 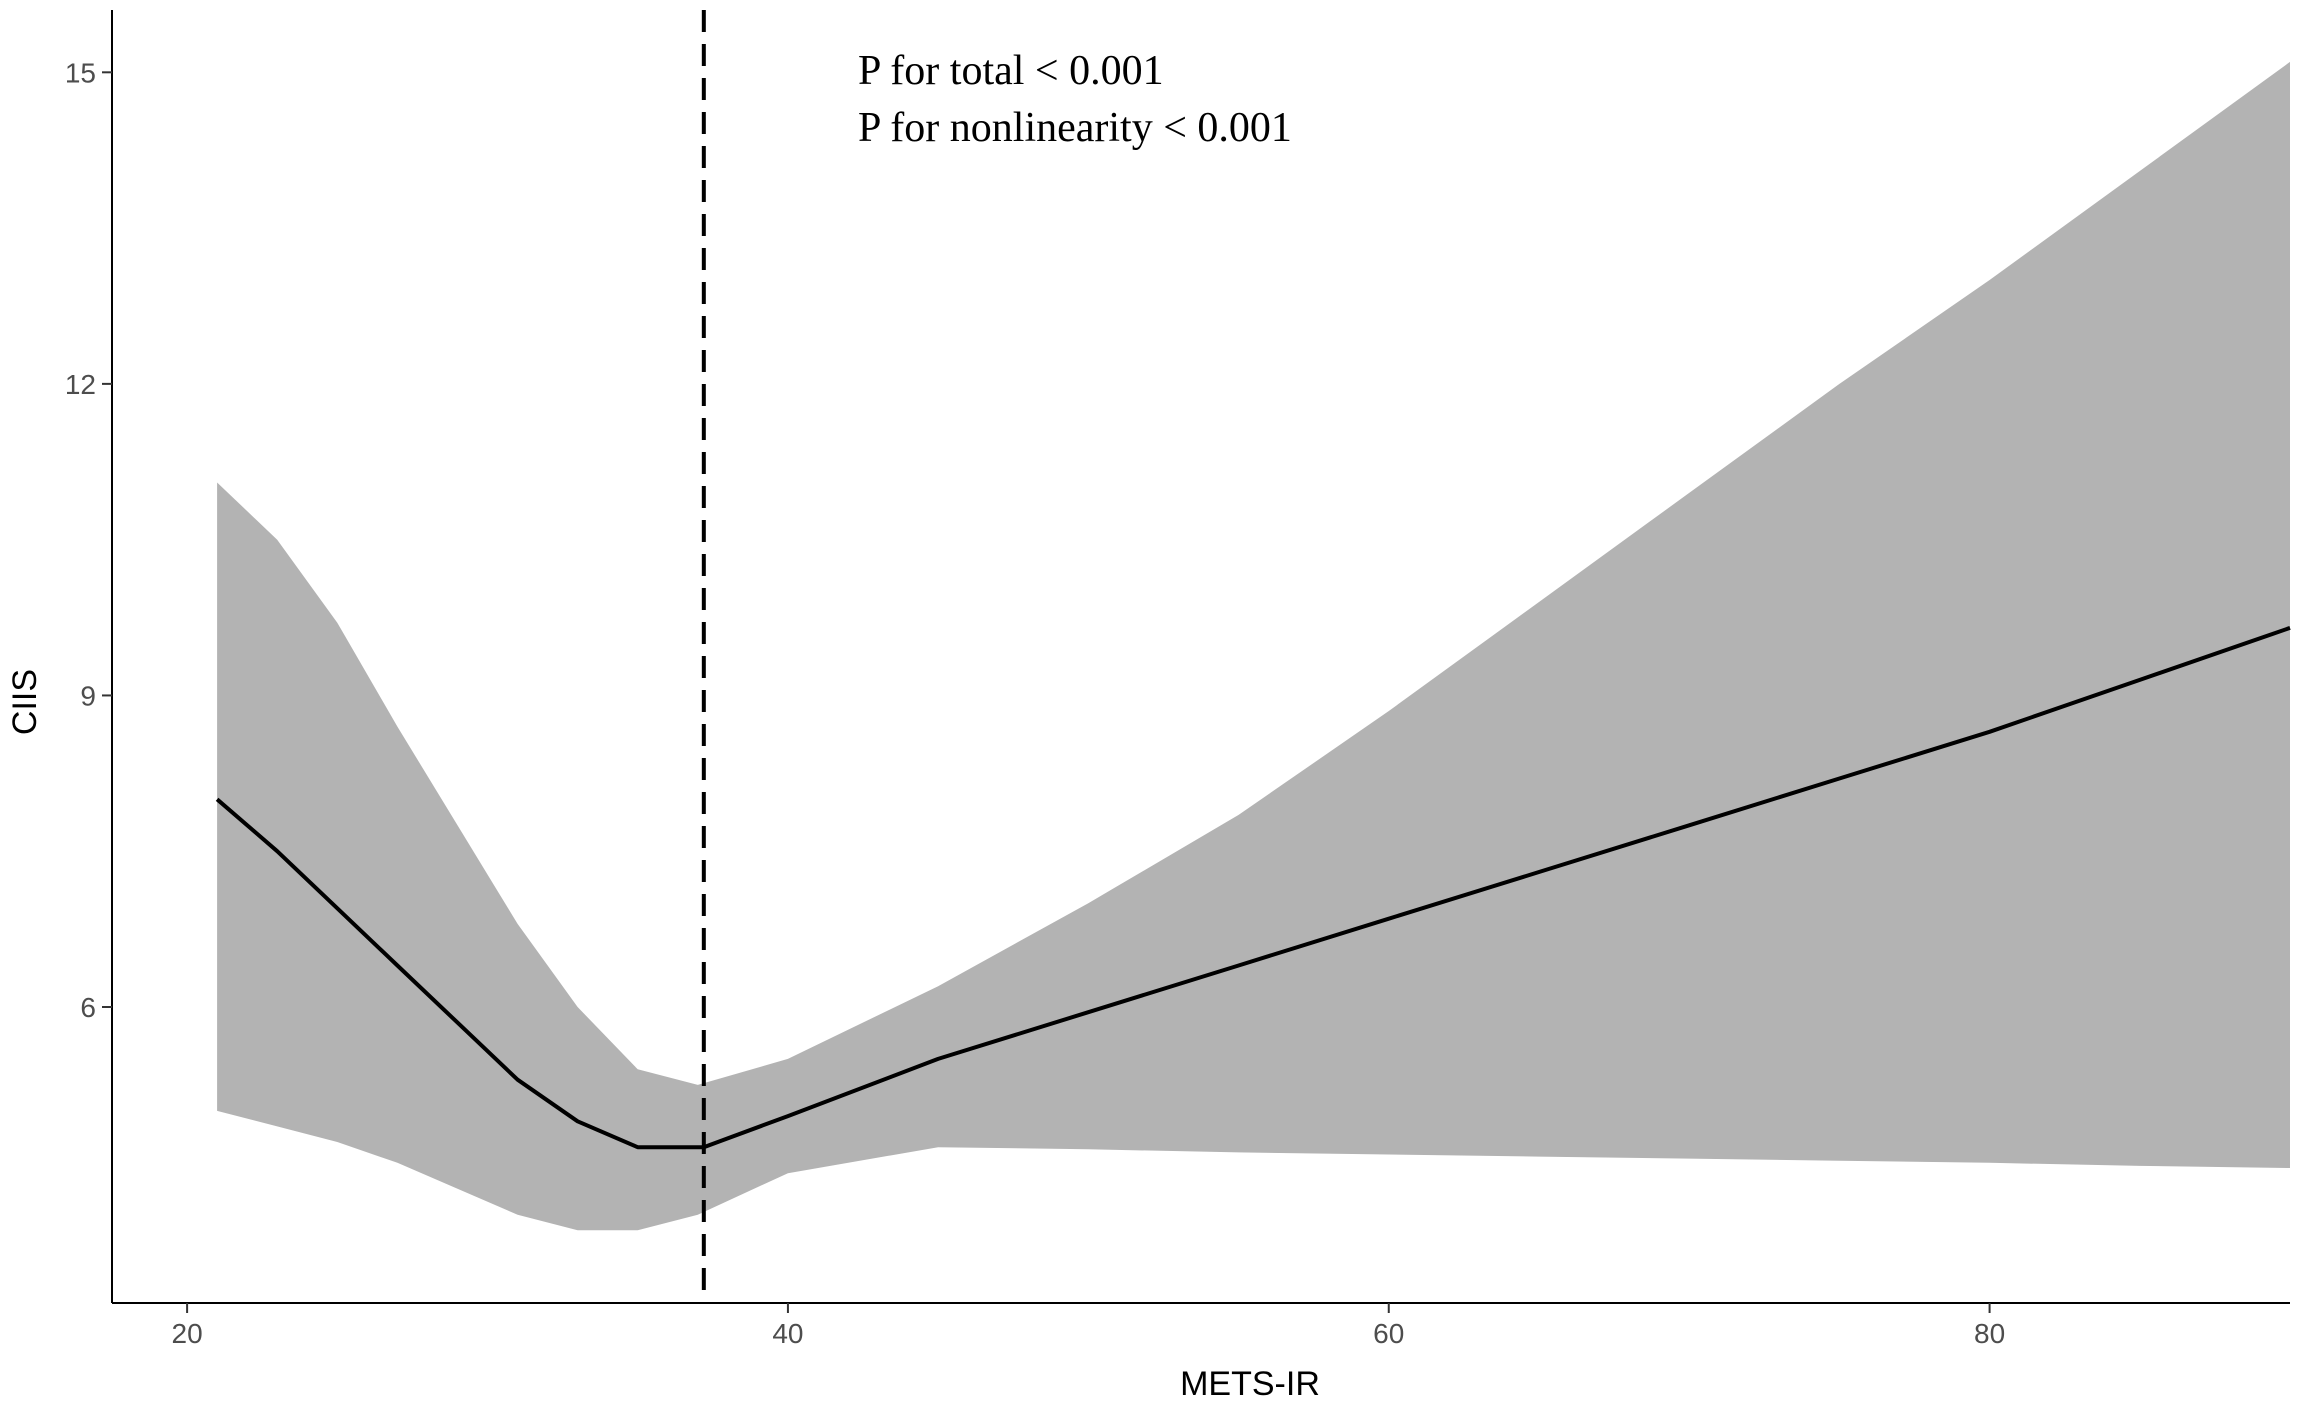 I want to click on y-tick-label: 9, so click(x=88, y=695).